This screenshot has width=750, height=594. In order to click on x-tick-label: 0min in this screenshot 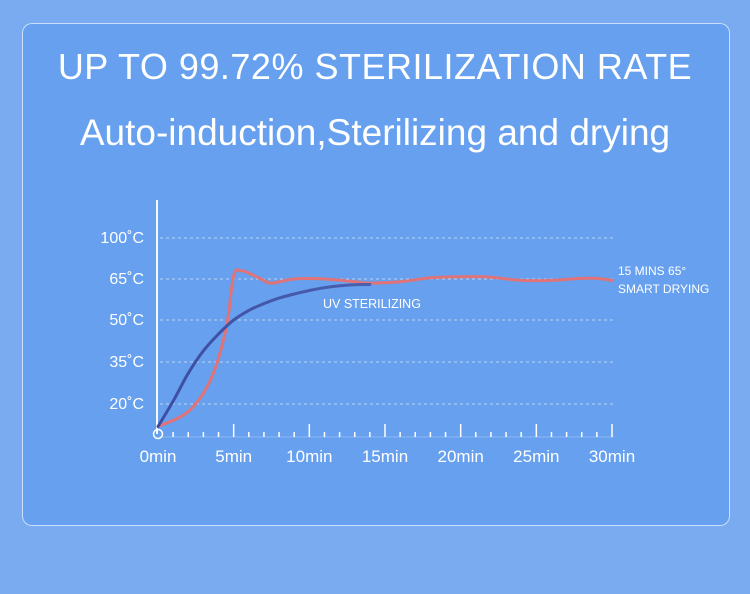, I will do `click(158, 456)`.